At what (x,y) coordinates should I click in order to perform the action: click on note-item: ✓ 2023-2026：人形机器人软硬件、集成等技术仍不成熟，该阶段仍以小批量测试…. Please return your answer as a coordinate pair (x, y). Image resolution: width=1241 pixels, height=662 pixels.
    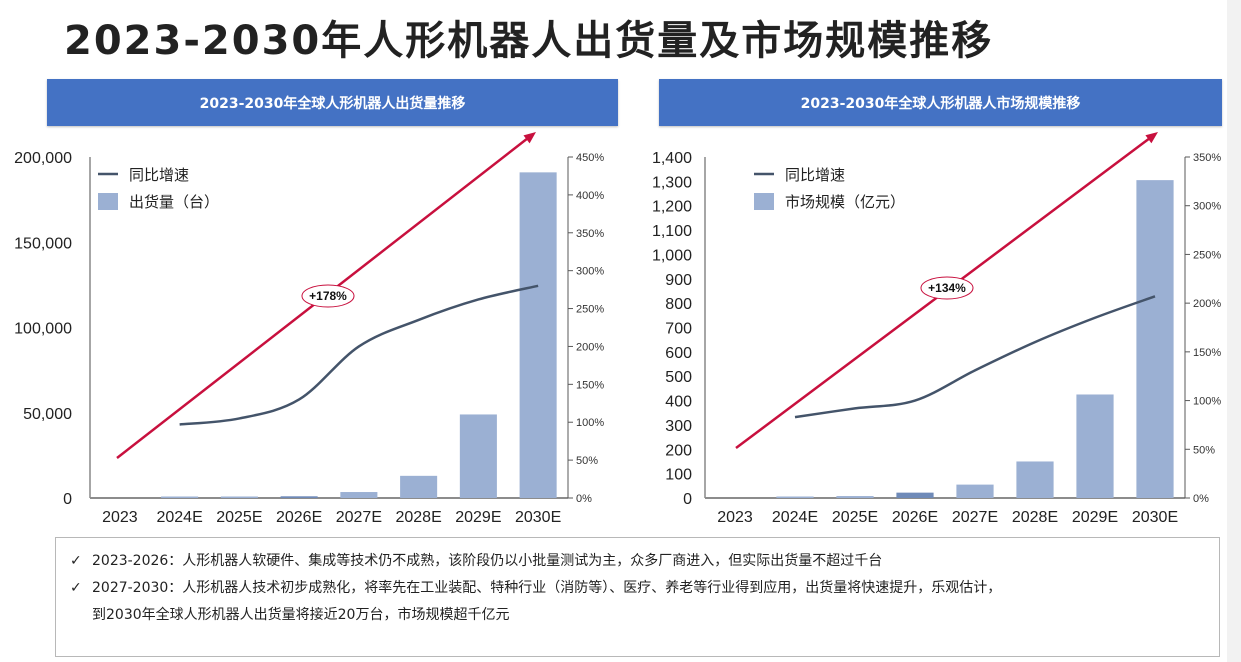
    Looking at the image, I should click on (644, 561).